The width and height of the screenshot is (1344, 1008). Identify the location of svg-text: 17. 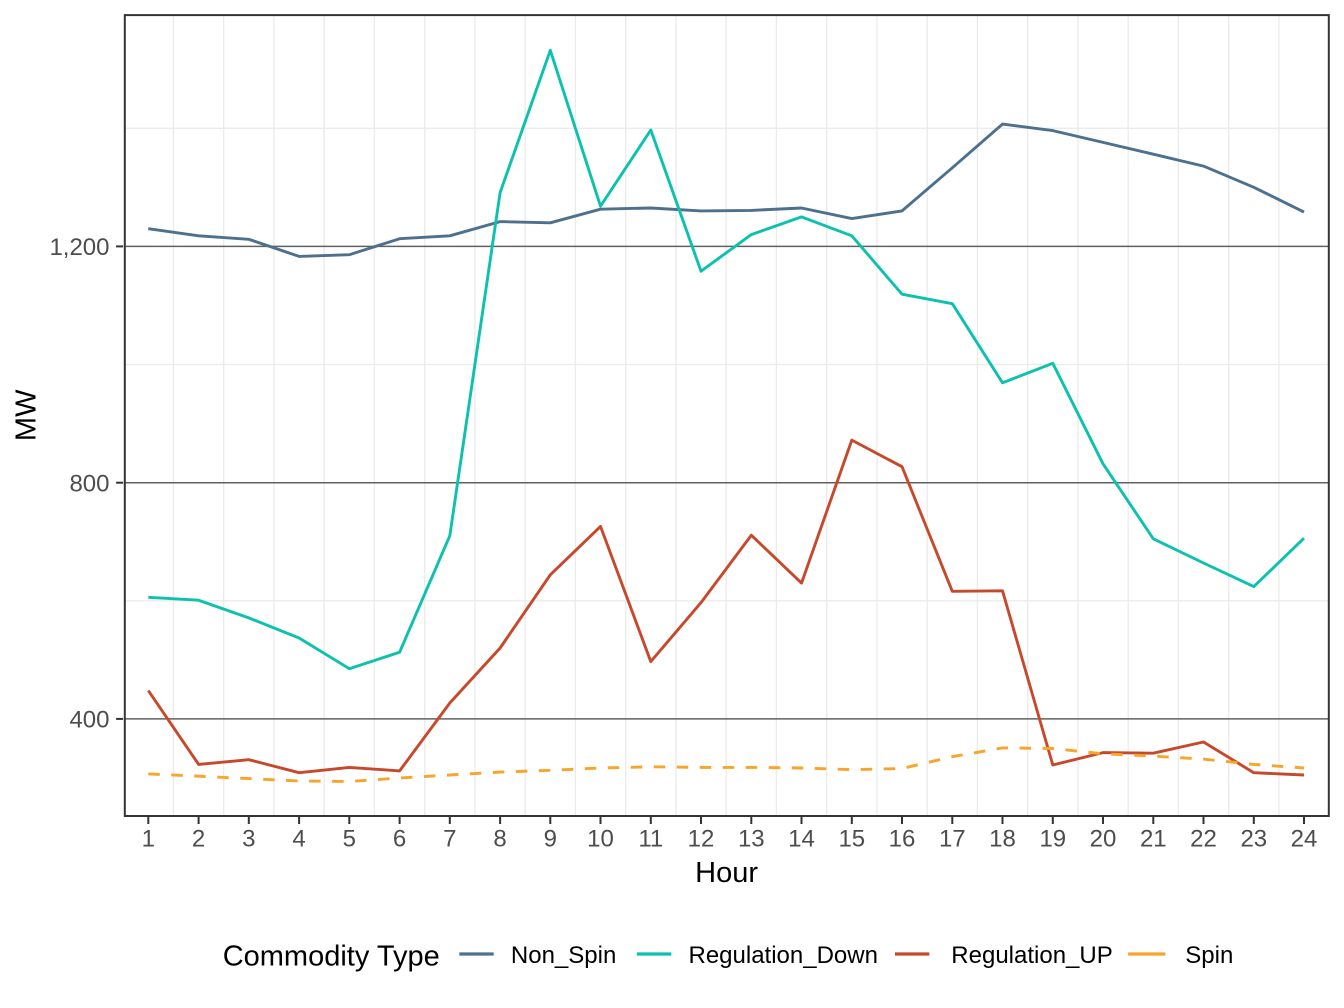
(952, 839).